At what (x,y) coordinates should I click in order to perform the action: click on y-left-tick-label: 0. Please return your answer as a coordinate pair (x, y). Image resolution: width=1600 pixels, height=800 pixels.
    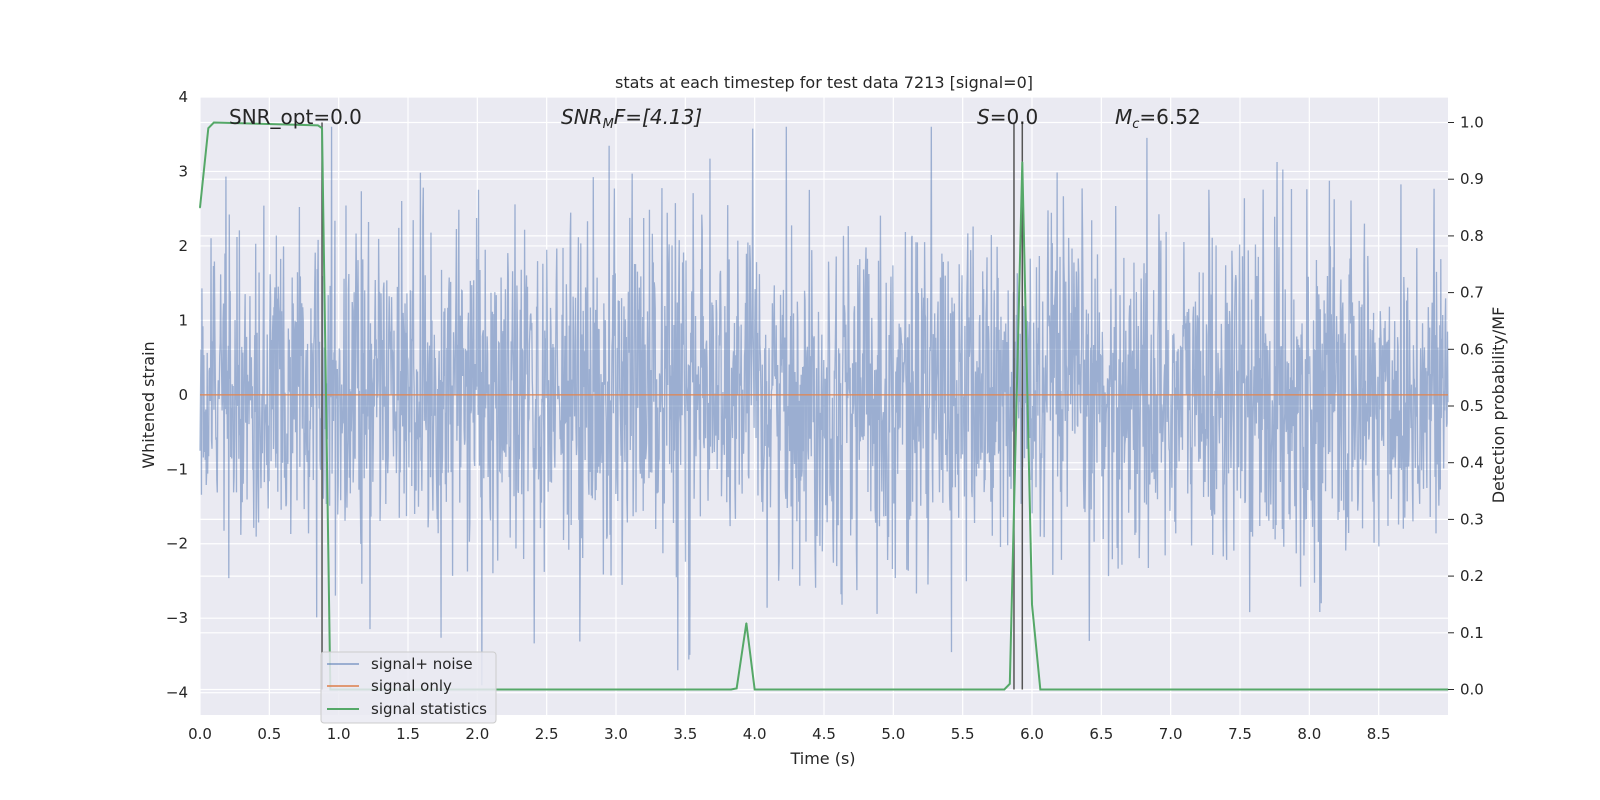
    Looking at the image, I should click on (183, 395).